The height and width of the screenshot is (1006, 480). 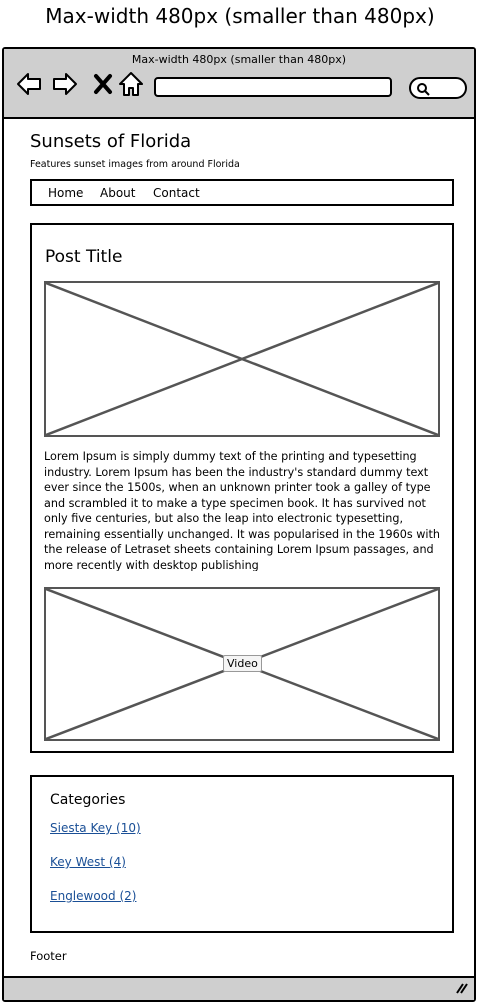 I want to click on home-icon, so click(x=131, y=84).